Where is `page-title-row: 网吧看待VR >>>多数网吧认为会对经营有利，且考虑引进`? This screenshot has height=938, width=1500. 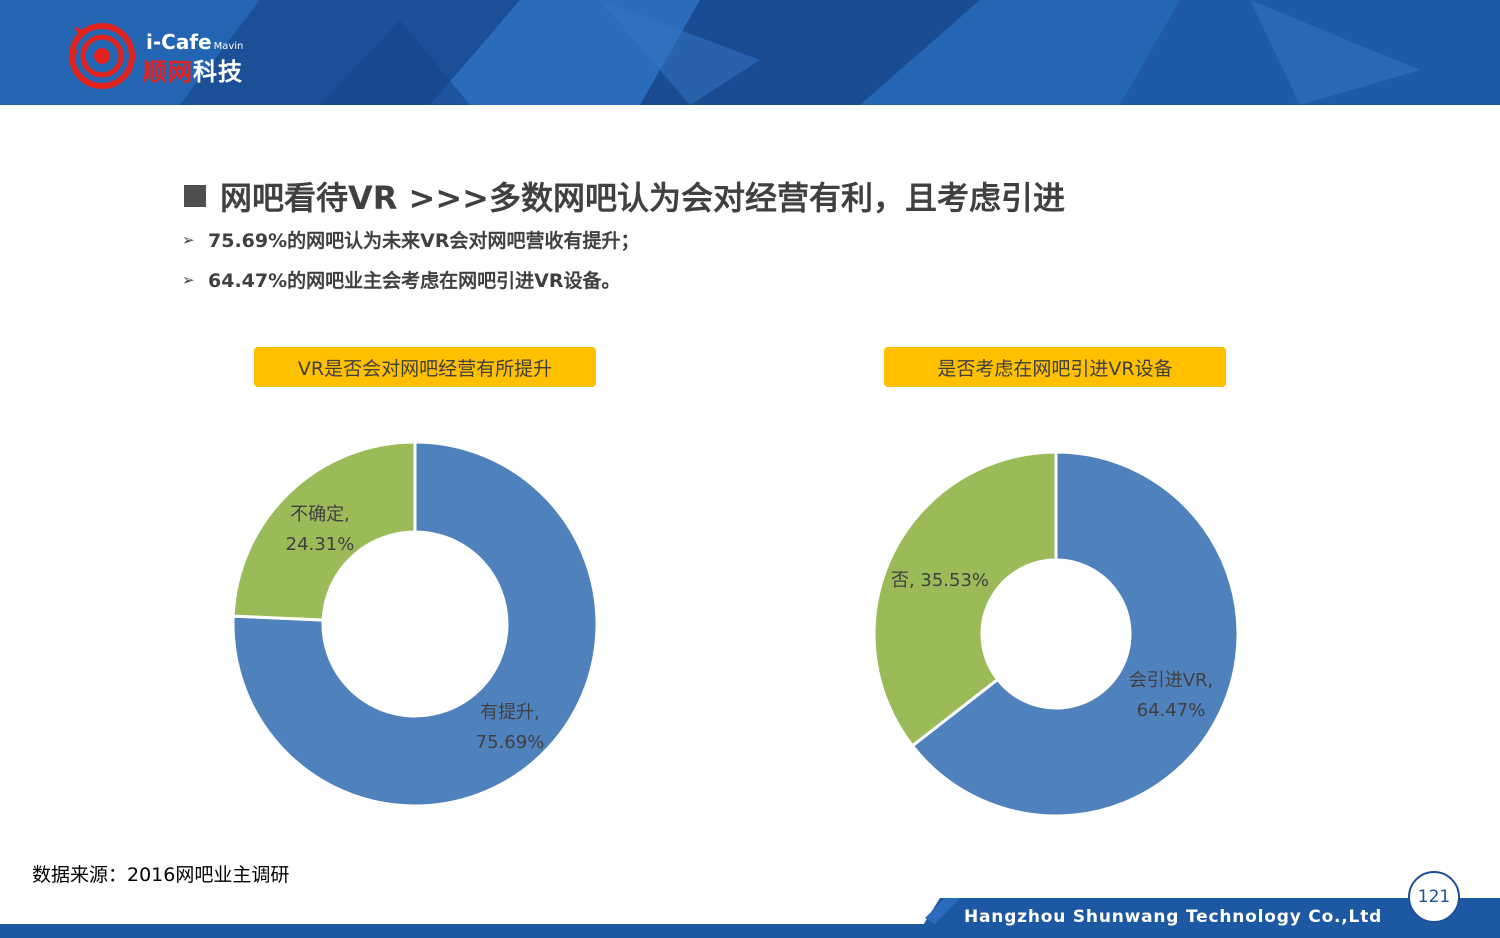 page-title-row: 网吧看待VR >>>多数网吧认为会对经营有利，且考虑引进 is located at coordinates (624, 196).